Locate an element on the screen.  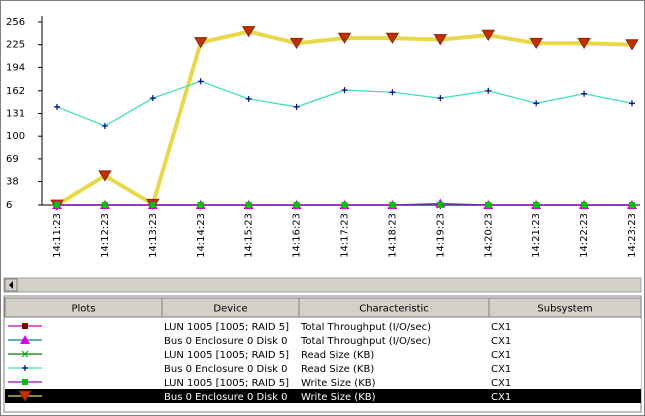
series is located at coordinates (344, 205).